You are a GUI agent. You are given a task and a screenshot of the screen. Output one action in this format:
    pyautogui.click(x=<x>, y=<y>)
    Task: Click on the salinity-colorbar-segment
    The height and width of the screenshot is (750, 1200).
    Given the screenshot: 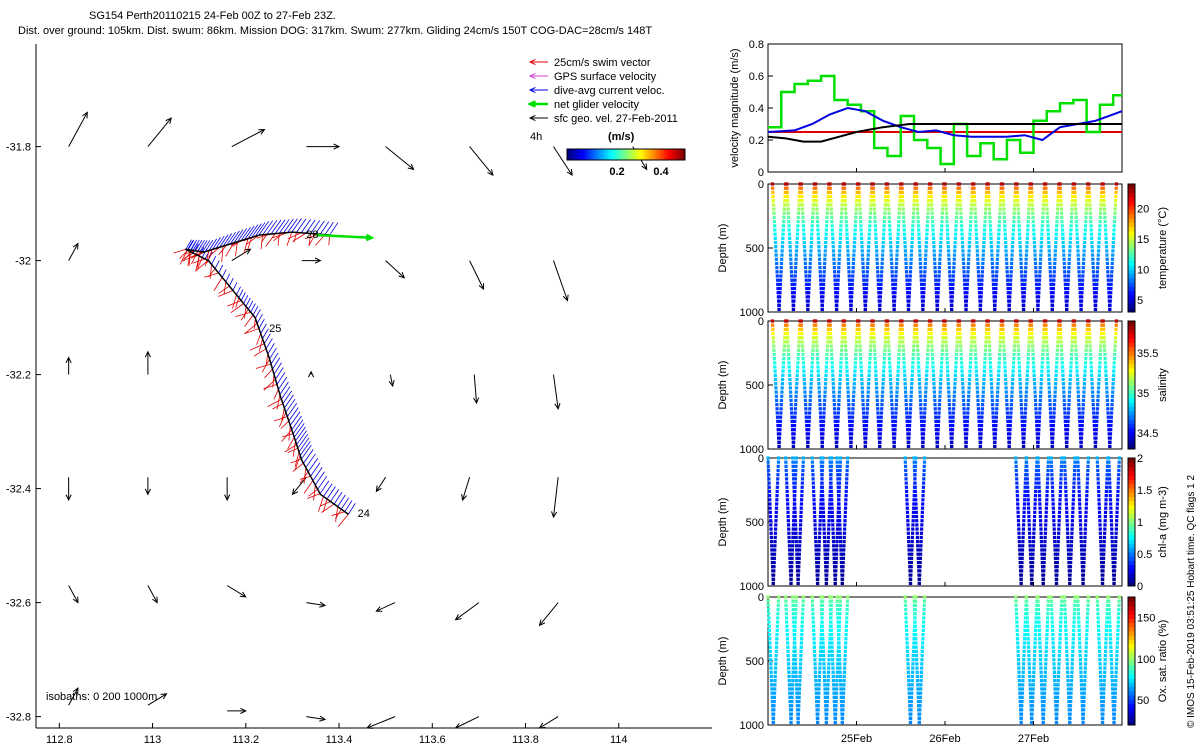 What is the action you would take?
    pyautogui.click(x=1131, y=374)
    